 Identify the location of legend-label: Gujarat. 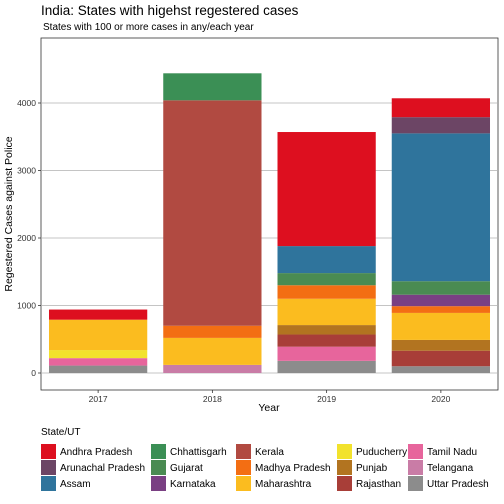
(186, 468).